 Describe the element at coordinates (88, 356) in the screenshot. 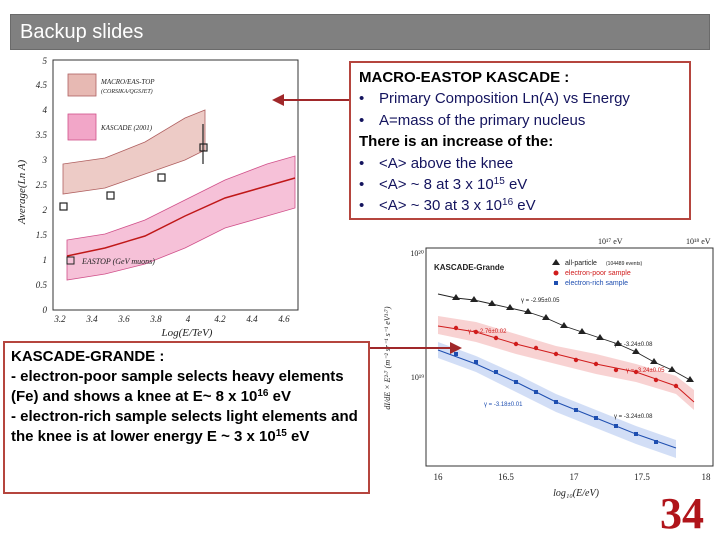

I see `box2-heading: KASCADE-GRANDE :` at that location.